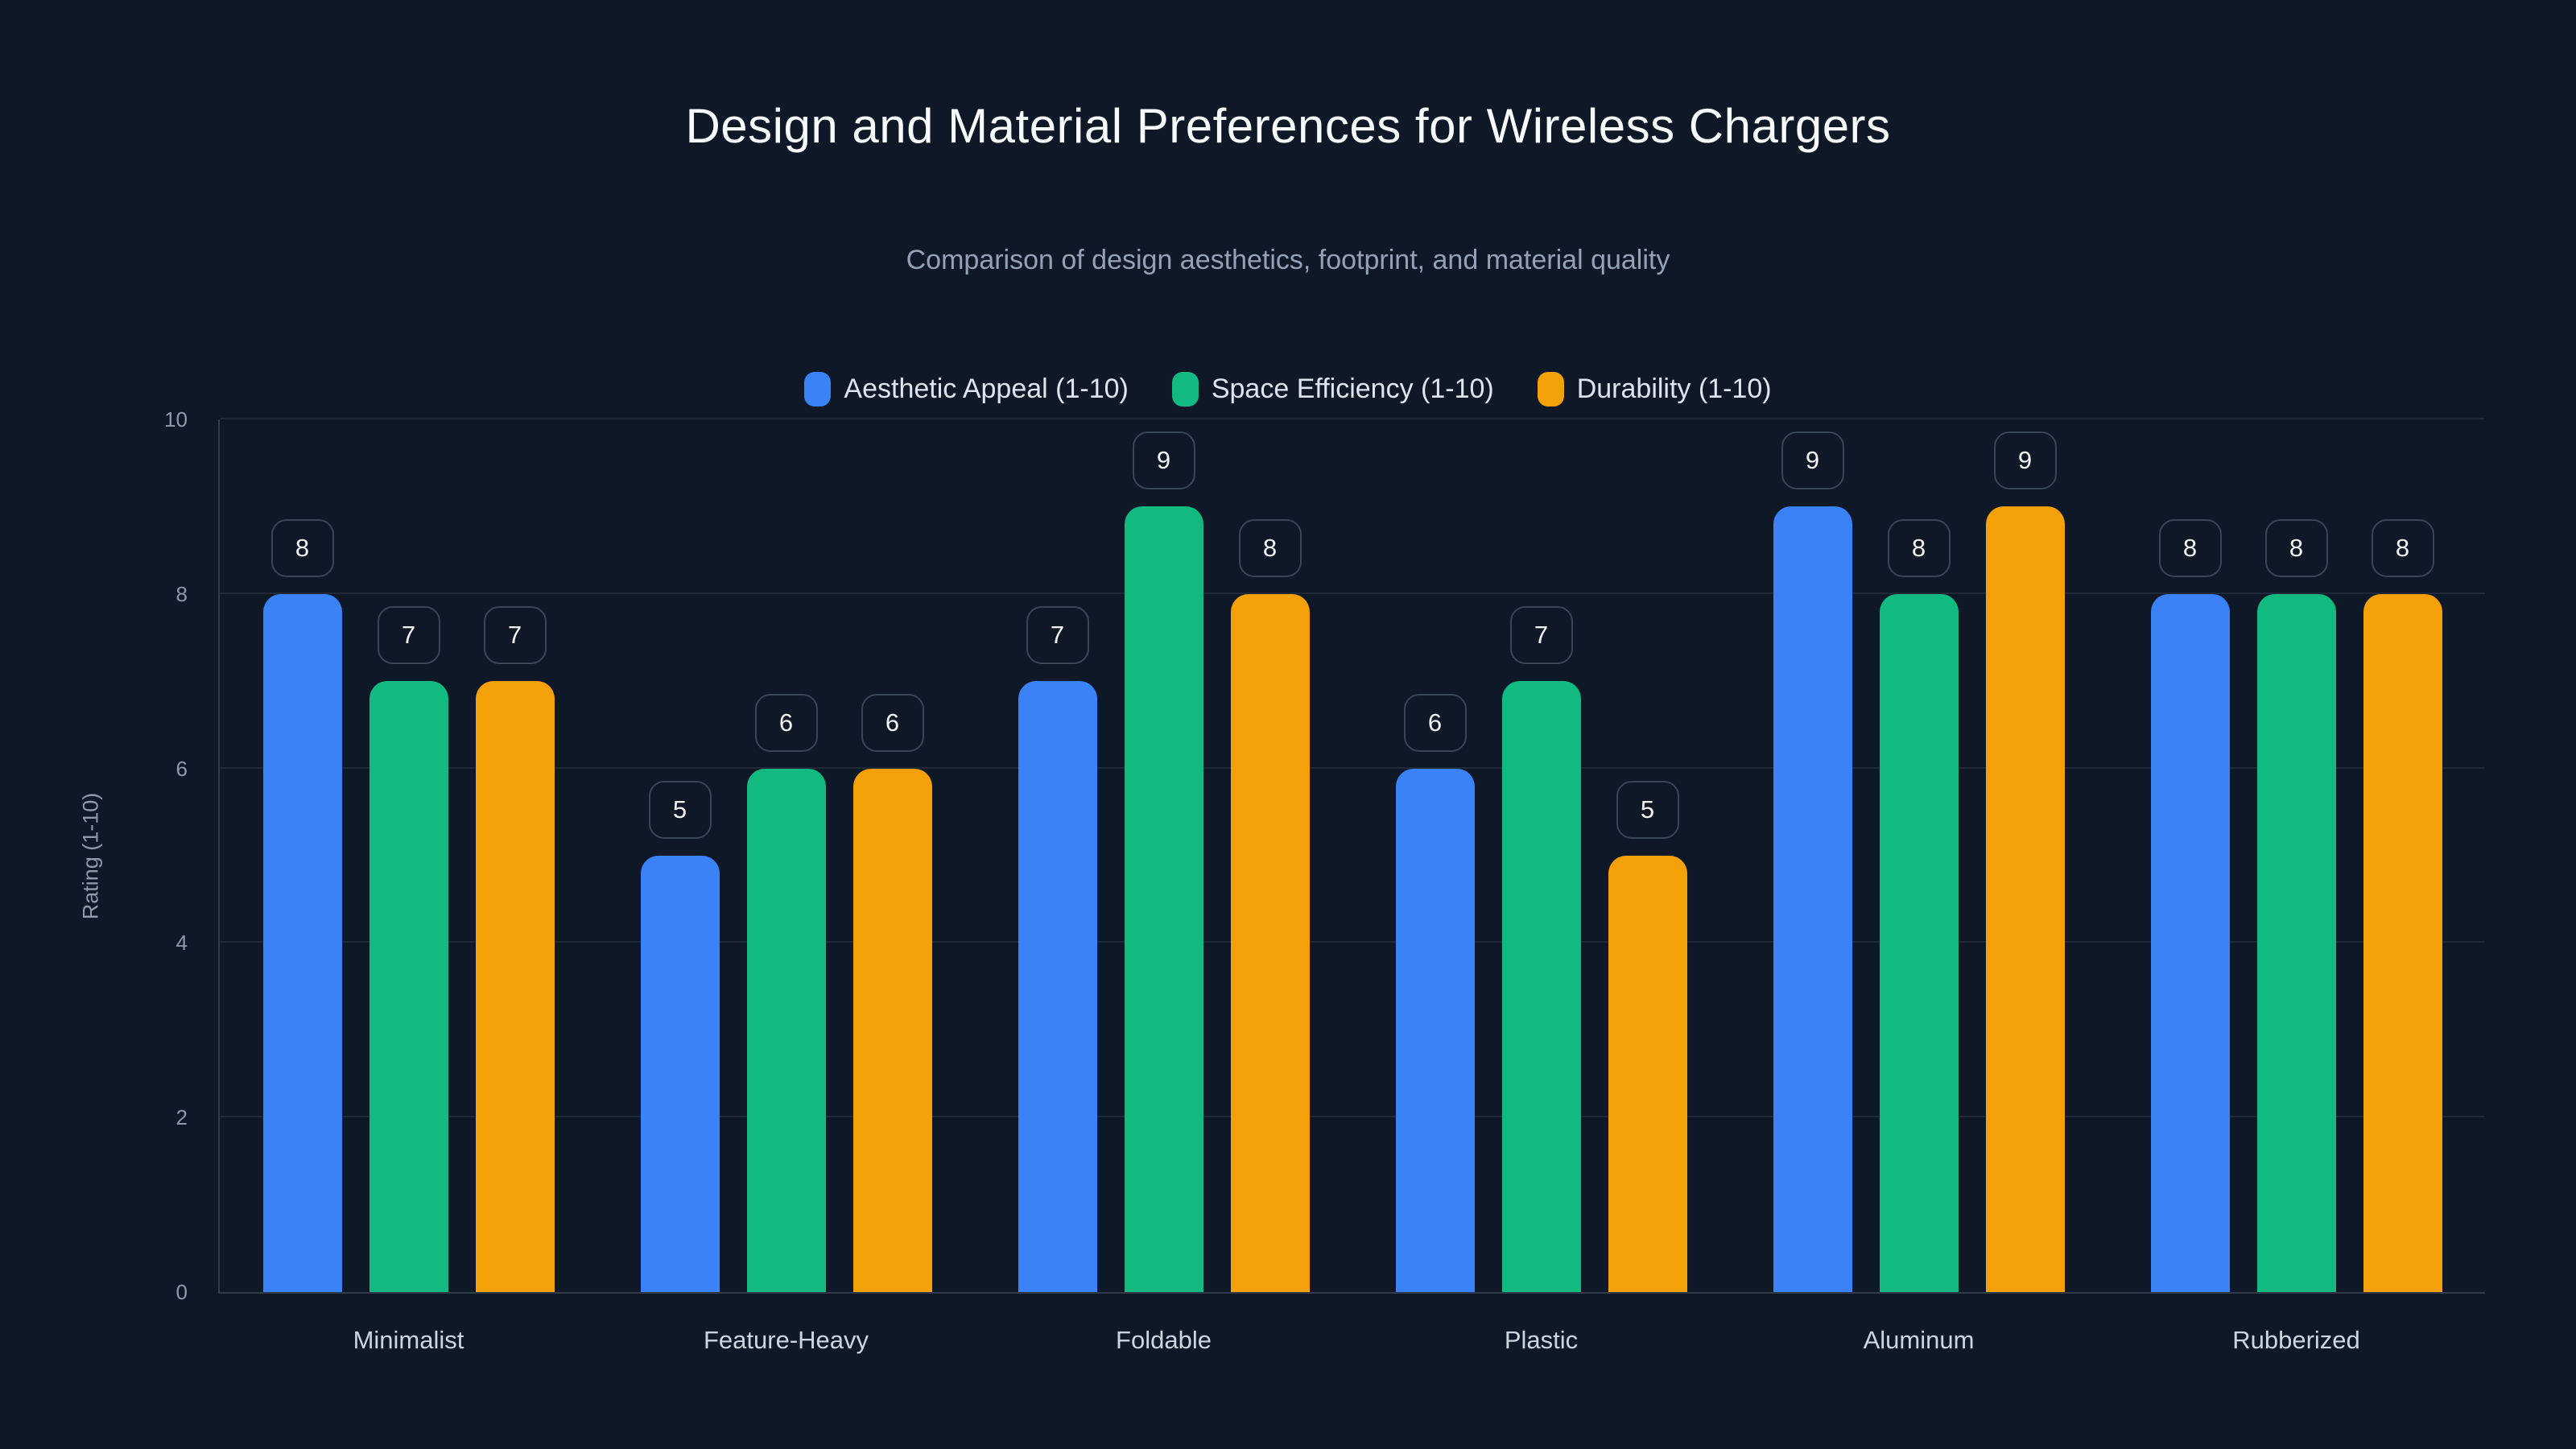  What do you see at coordinates (680, 1036) in the screenshot?
I see `bar-feature-heavy-aesthetic-appeal-1-10-: 5` at bounding box center [680, 1036].